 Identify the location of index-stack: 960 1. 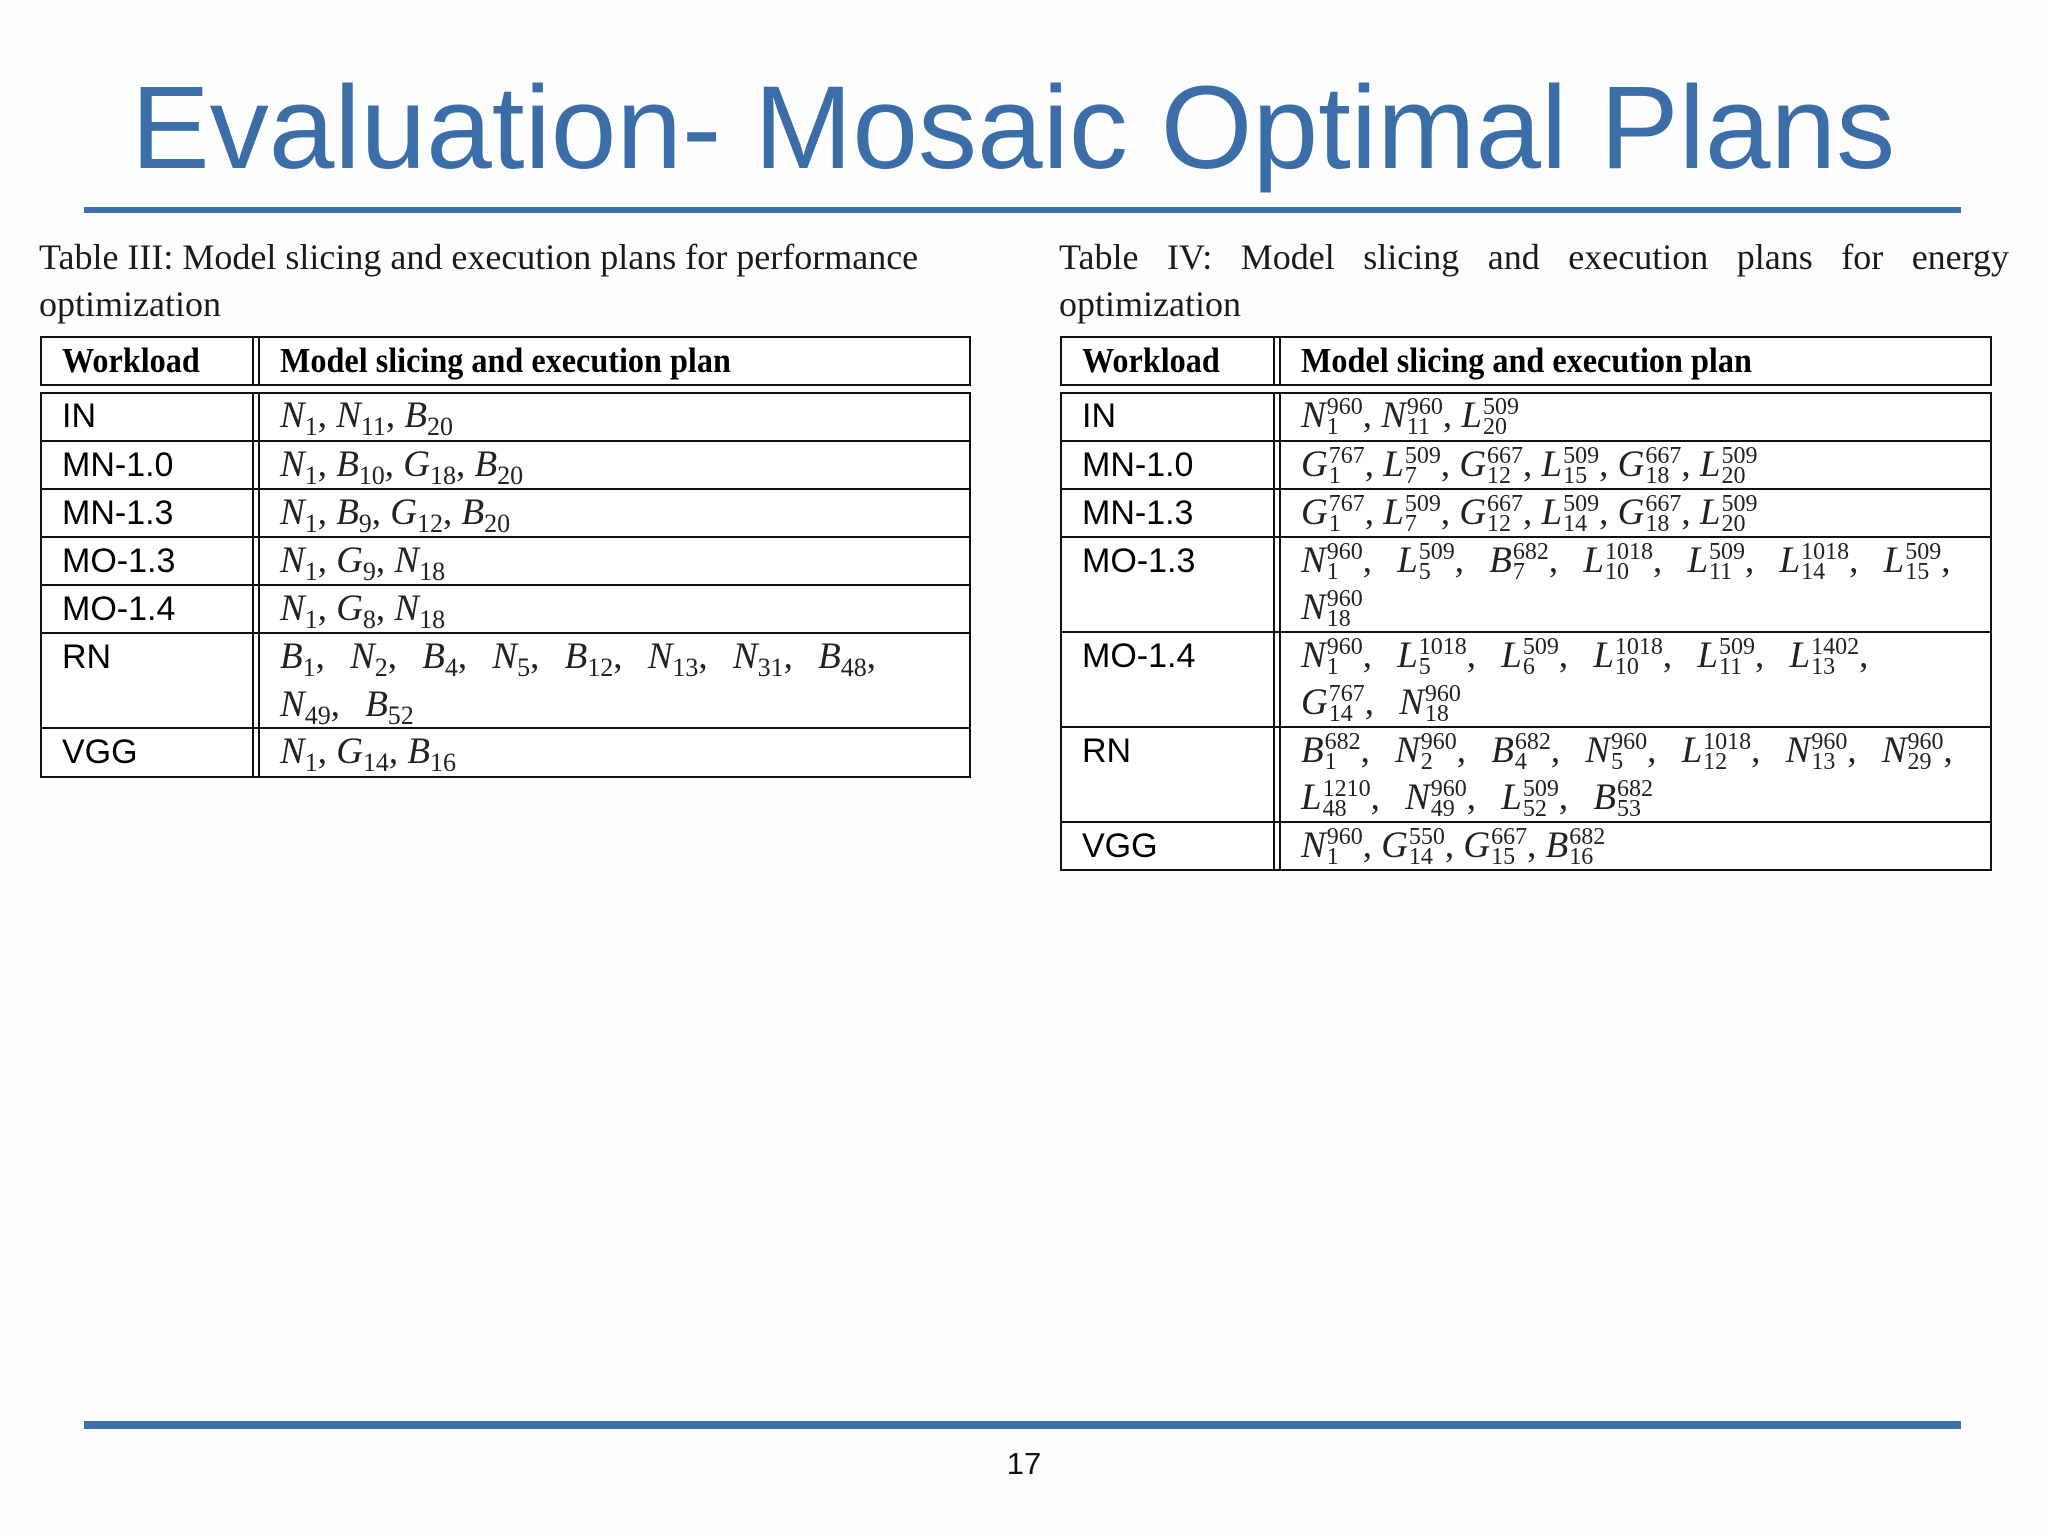
(1345, 417).